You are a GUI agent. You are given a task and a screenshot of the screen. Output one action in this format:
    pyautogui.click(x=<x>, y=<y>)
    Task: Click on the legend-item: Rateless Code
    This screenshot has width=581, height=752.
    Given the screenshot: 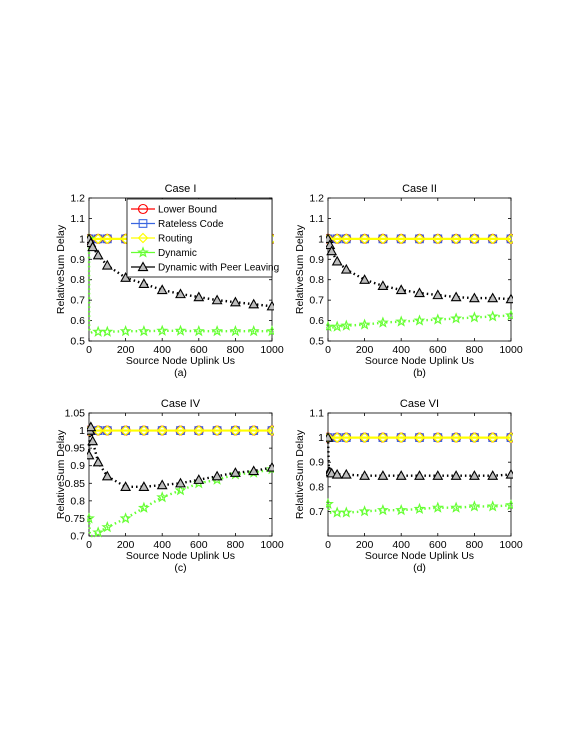 What is the action you would take?
    pyautogui.click(x=177, y=224)
    